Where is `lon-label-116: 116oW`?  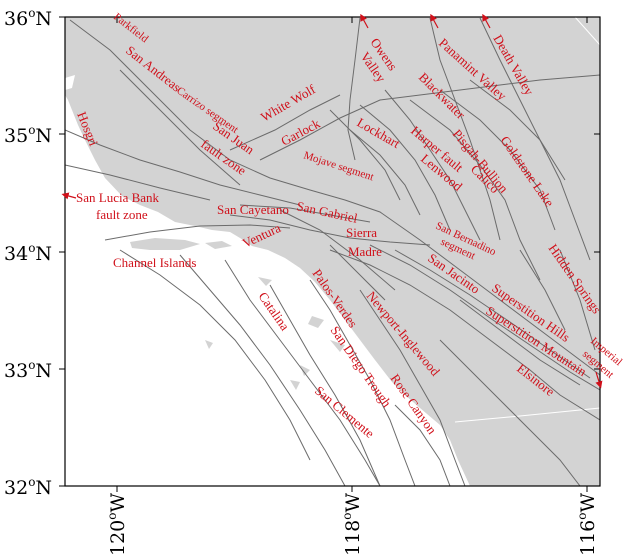
lon-label-116: 116oW is located at coordinates (587, 525).